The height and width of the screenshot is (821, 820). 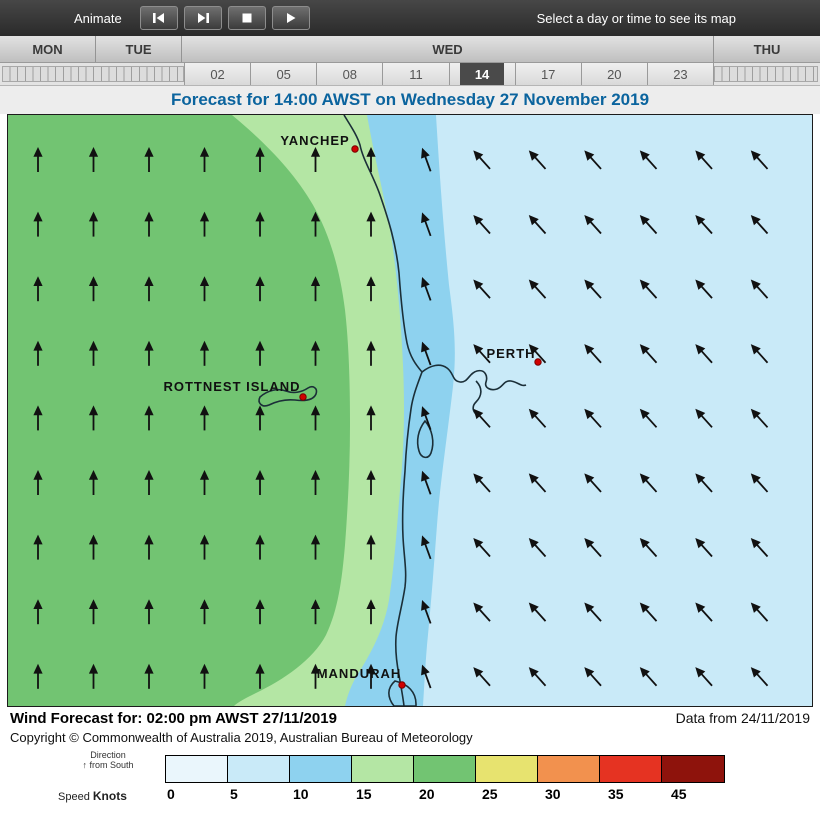 What do you see at coordinates (218, 74) in the screenshot?
I see `time-cell-02: 02` at bounding box center [218, 74].